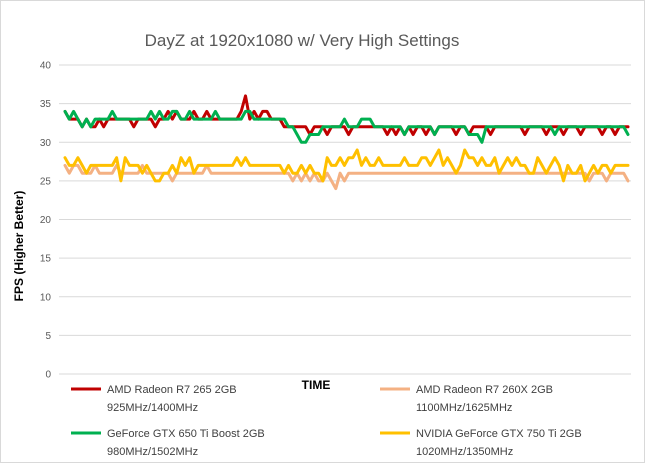 The height and width of the screenshot is (464, 645). Describe the element at coordinates (46, 143) in the screenshot. I see `y-tick-label: 30` at that location.